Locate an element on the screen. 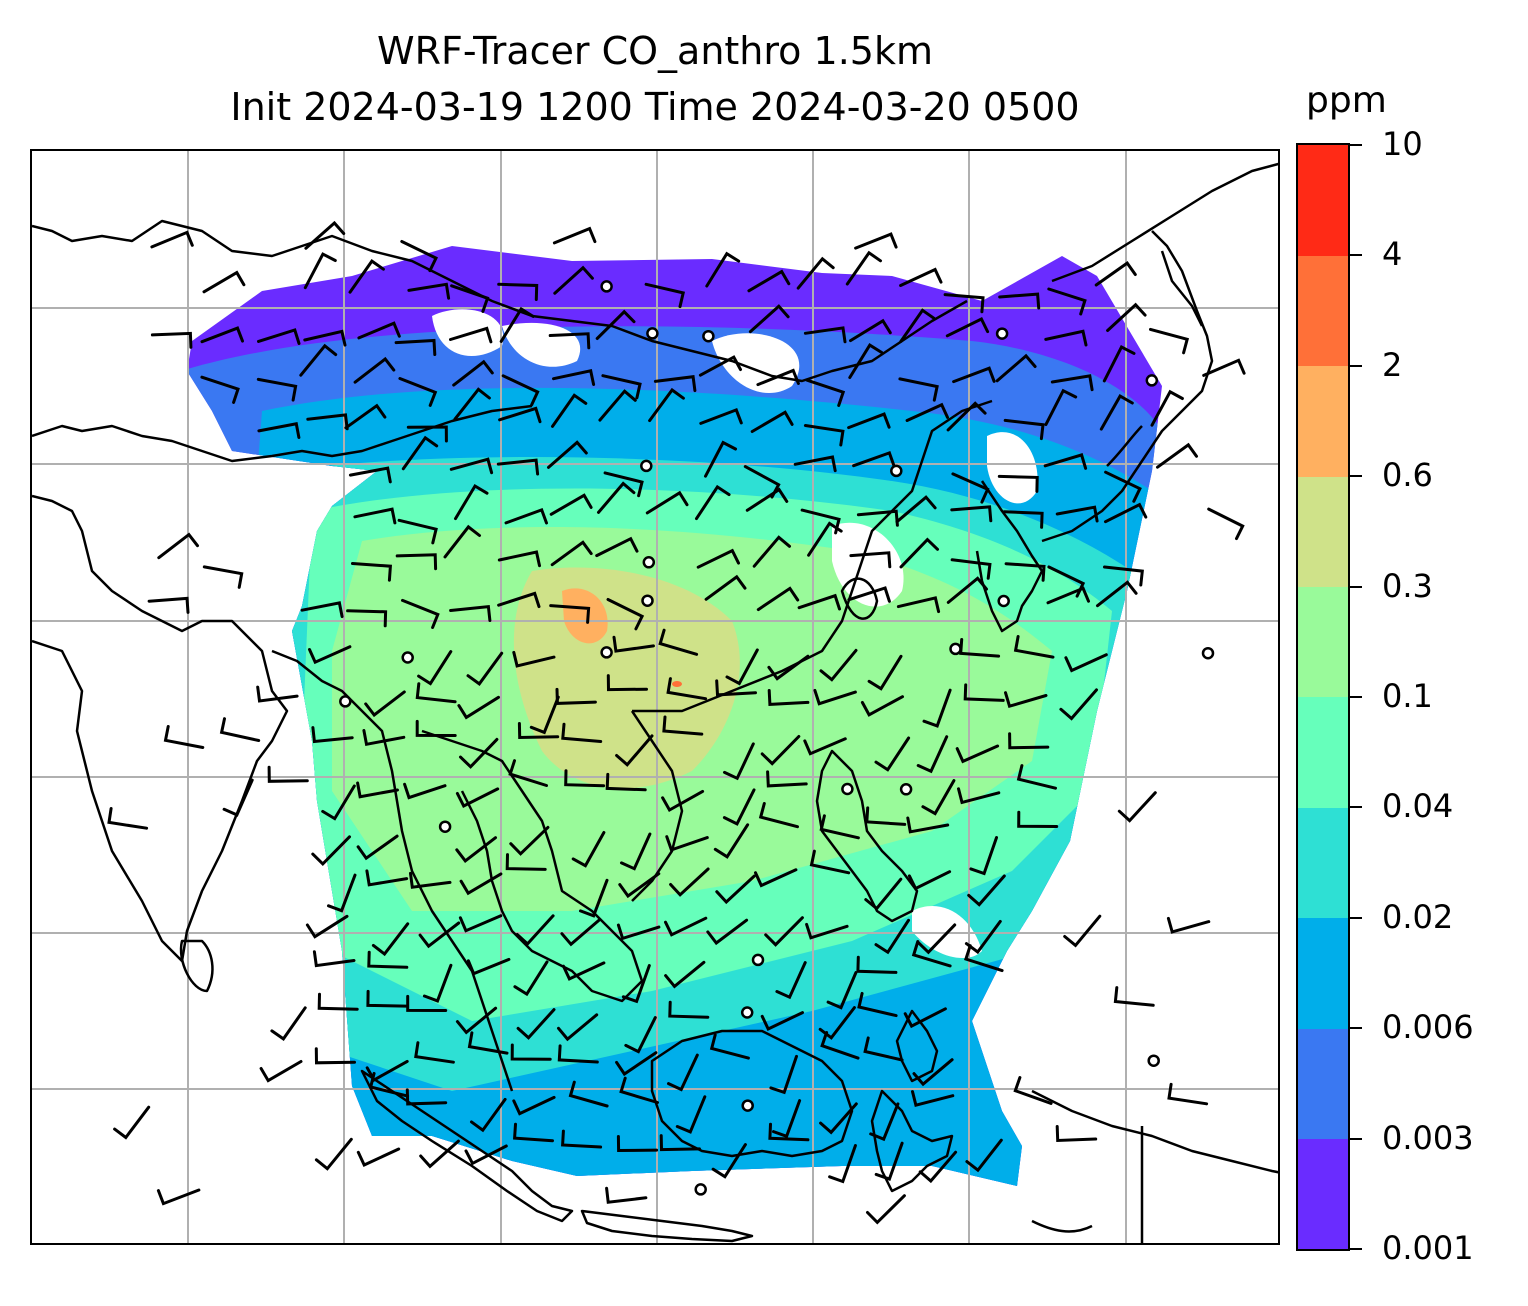  colorbar-tick-label: 10 is located at coordinates (1402, 144).